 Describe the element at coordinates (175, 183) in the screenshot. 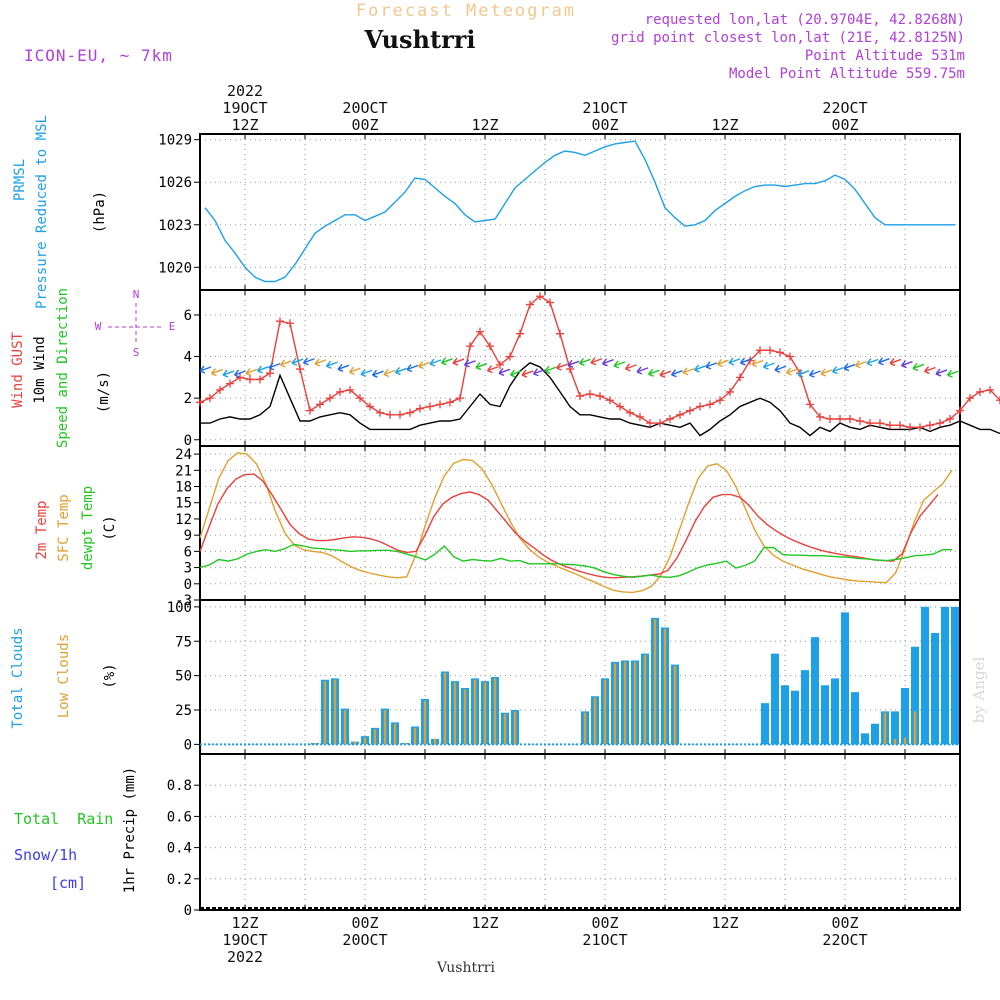

I see `y-tick-label: 1026` at that location.